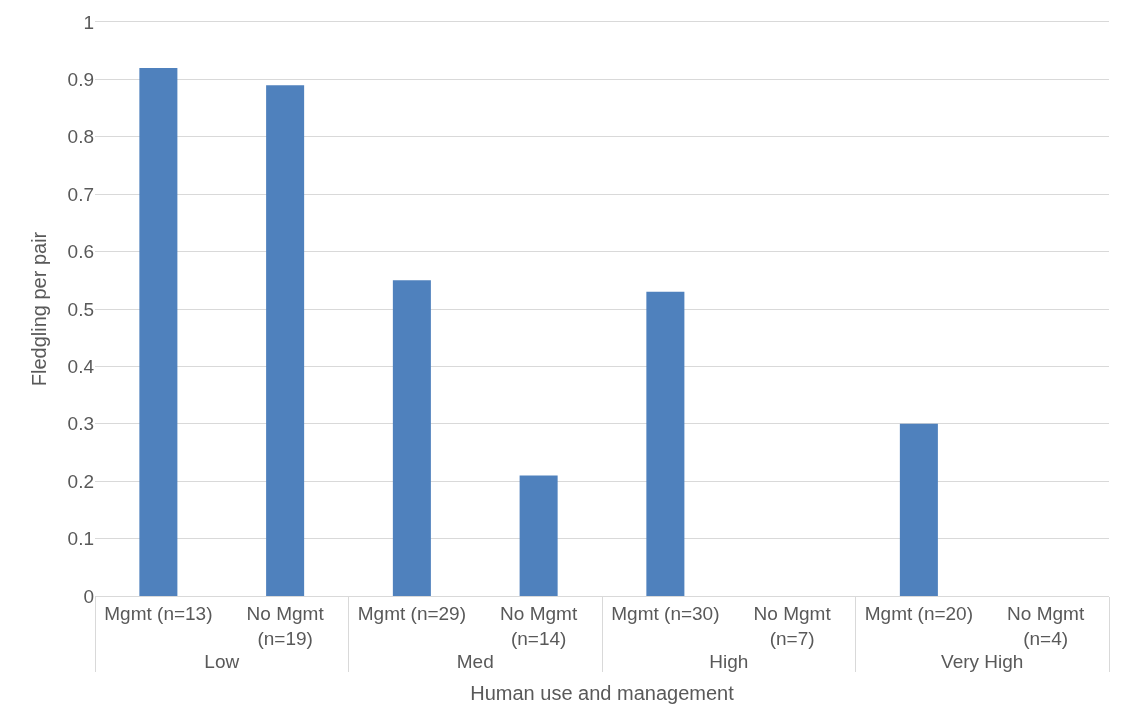 The image size is (1129, 712). What do you see at coordinates (792, 625) in the screenshot?
I see `x-tick-label: No Mgmt (n=7)` at bounding box center [792, 625].